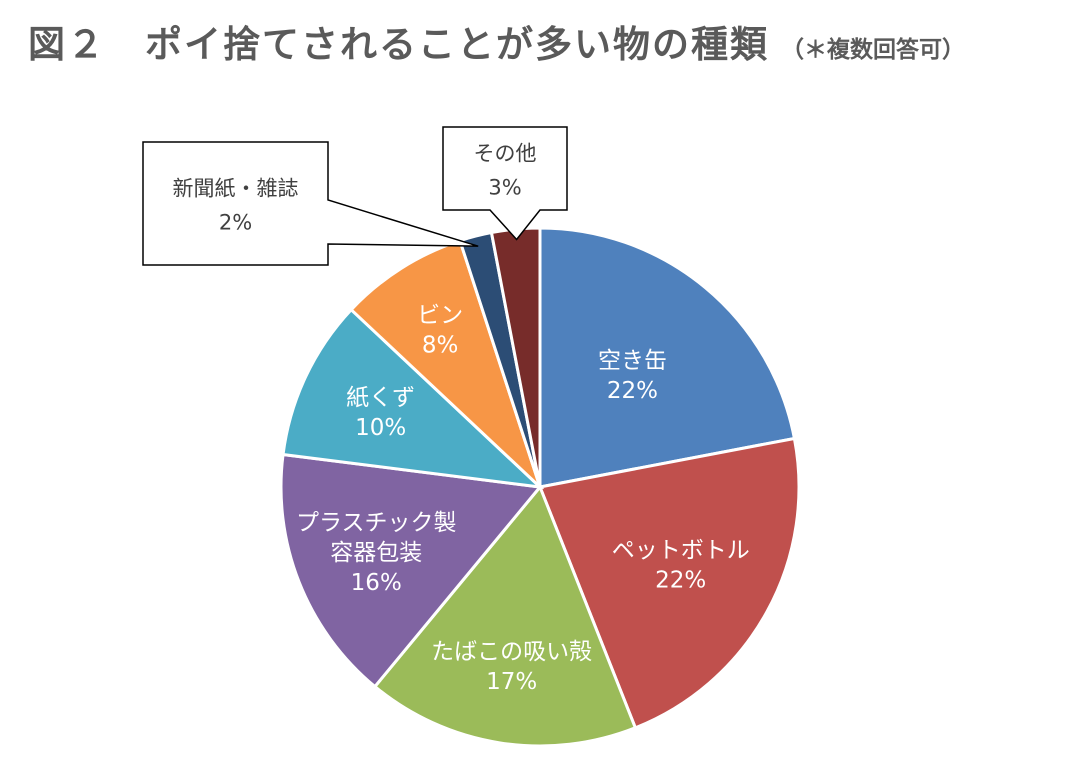 This screenshot has width=1082, height=764. Describe the element at coordinates (632, 361) in the screenshot. I see `slice-category-label-1: 空き缶` at that location.